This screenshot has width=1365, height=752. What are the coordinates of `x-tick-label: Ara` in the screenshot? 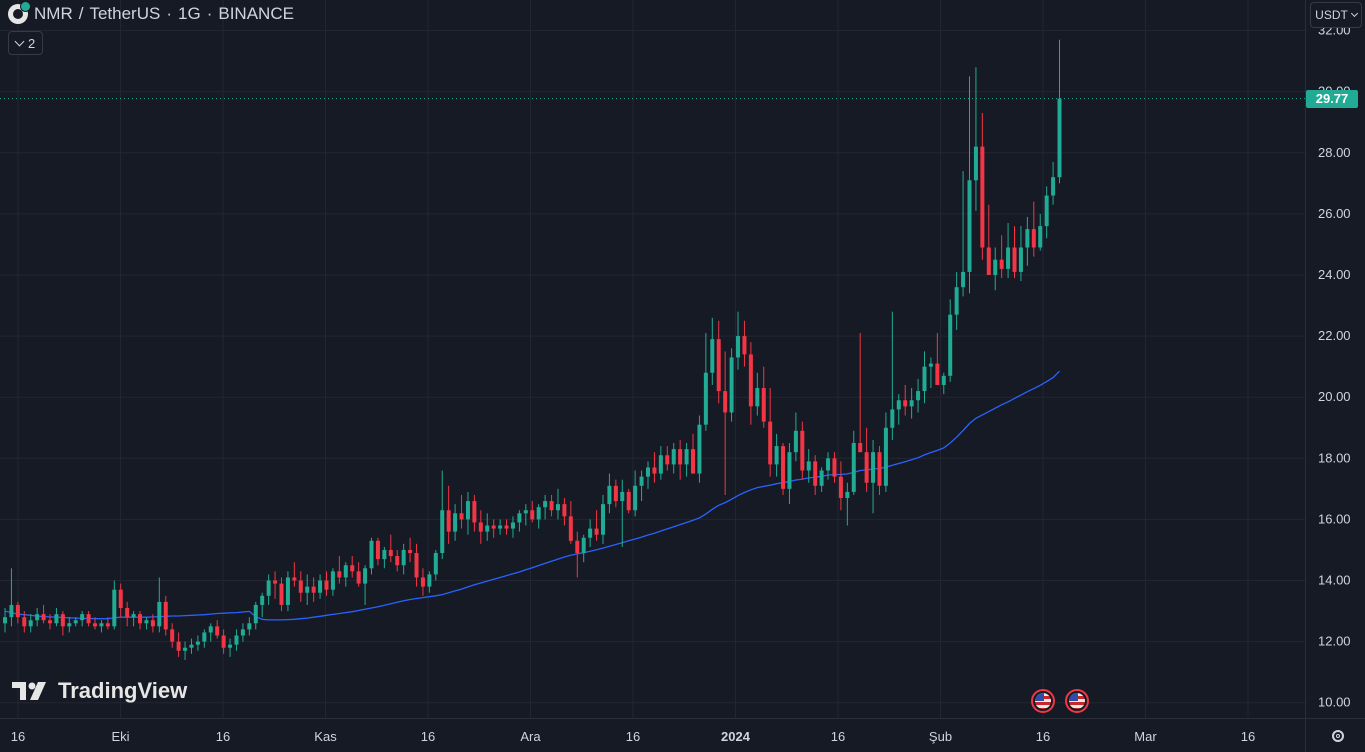 It's located at (530, 736).